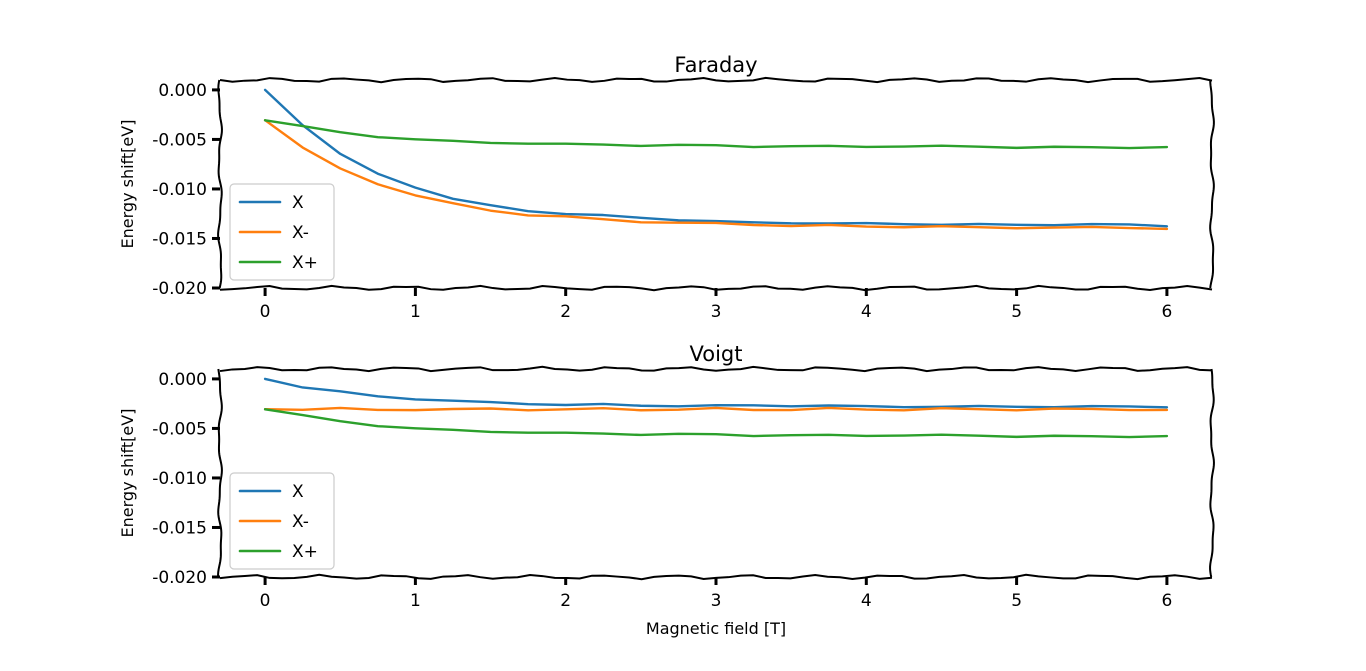 The height and width of the screenshot is (671, 1366). I want to click on plot-title: Voigt, so click(716, 354).